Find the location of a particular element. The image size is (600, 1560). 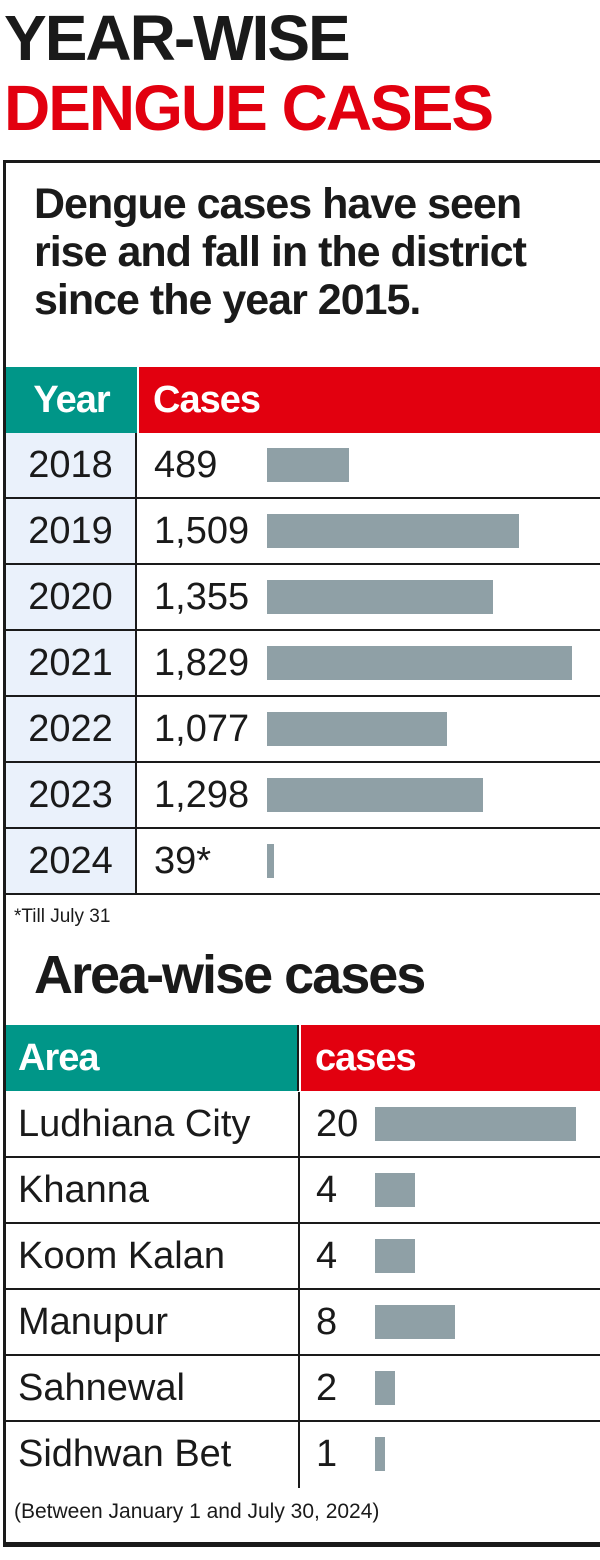

area-section-title: Area-wise cases is located at coordinates (230, 975).